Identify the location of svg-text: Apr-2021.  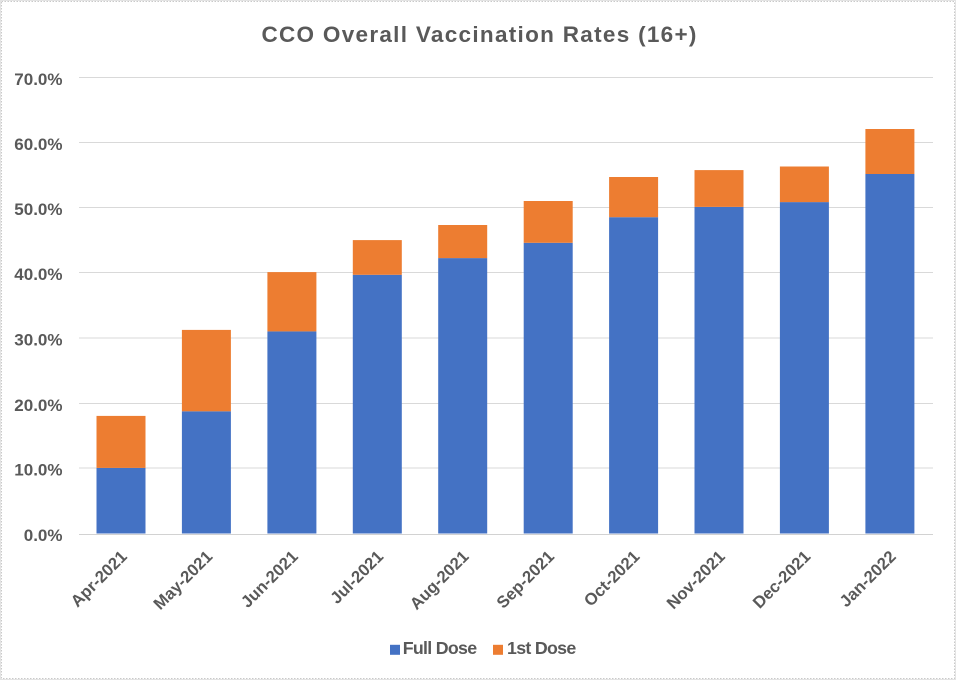
(99, 579).